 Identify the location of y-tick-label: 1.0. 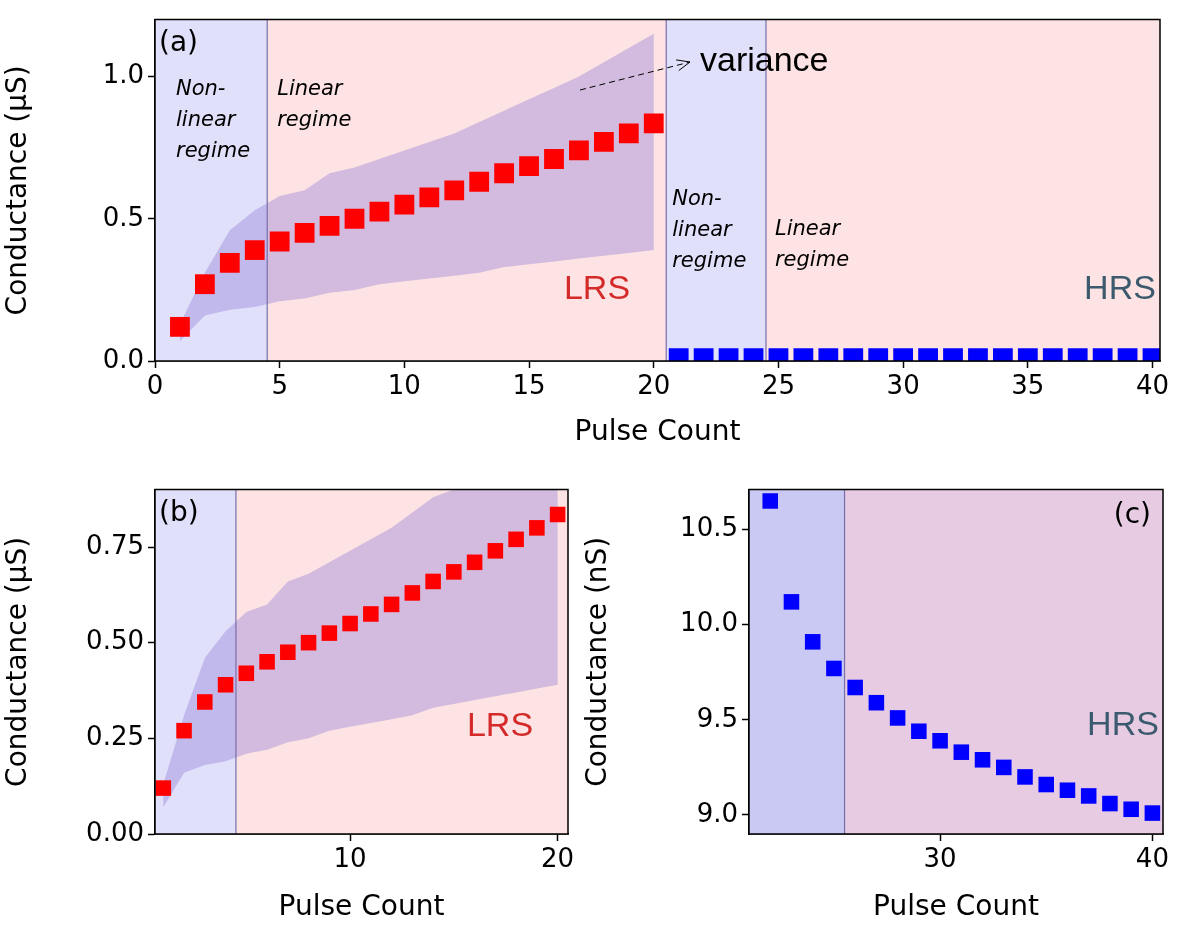
(123, 74).